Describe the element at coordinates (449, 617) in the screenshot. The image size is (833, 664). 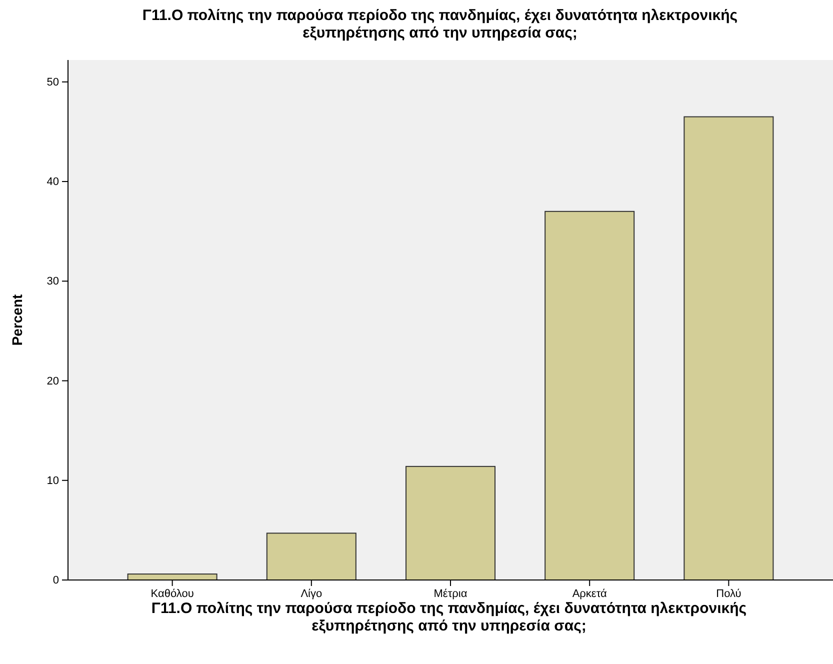
I see `x-axis-title: Γ11.Ο πολίτης την παρούσα περίοδο της πανδημίας, έχει δυνατότητα ηλεκτρονικής εξυπηρέτησης από την υπηρεσία σας;` at that location.